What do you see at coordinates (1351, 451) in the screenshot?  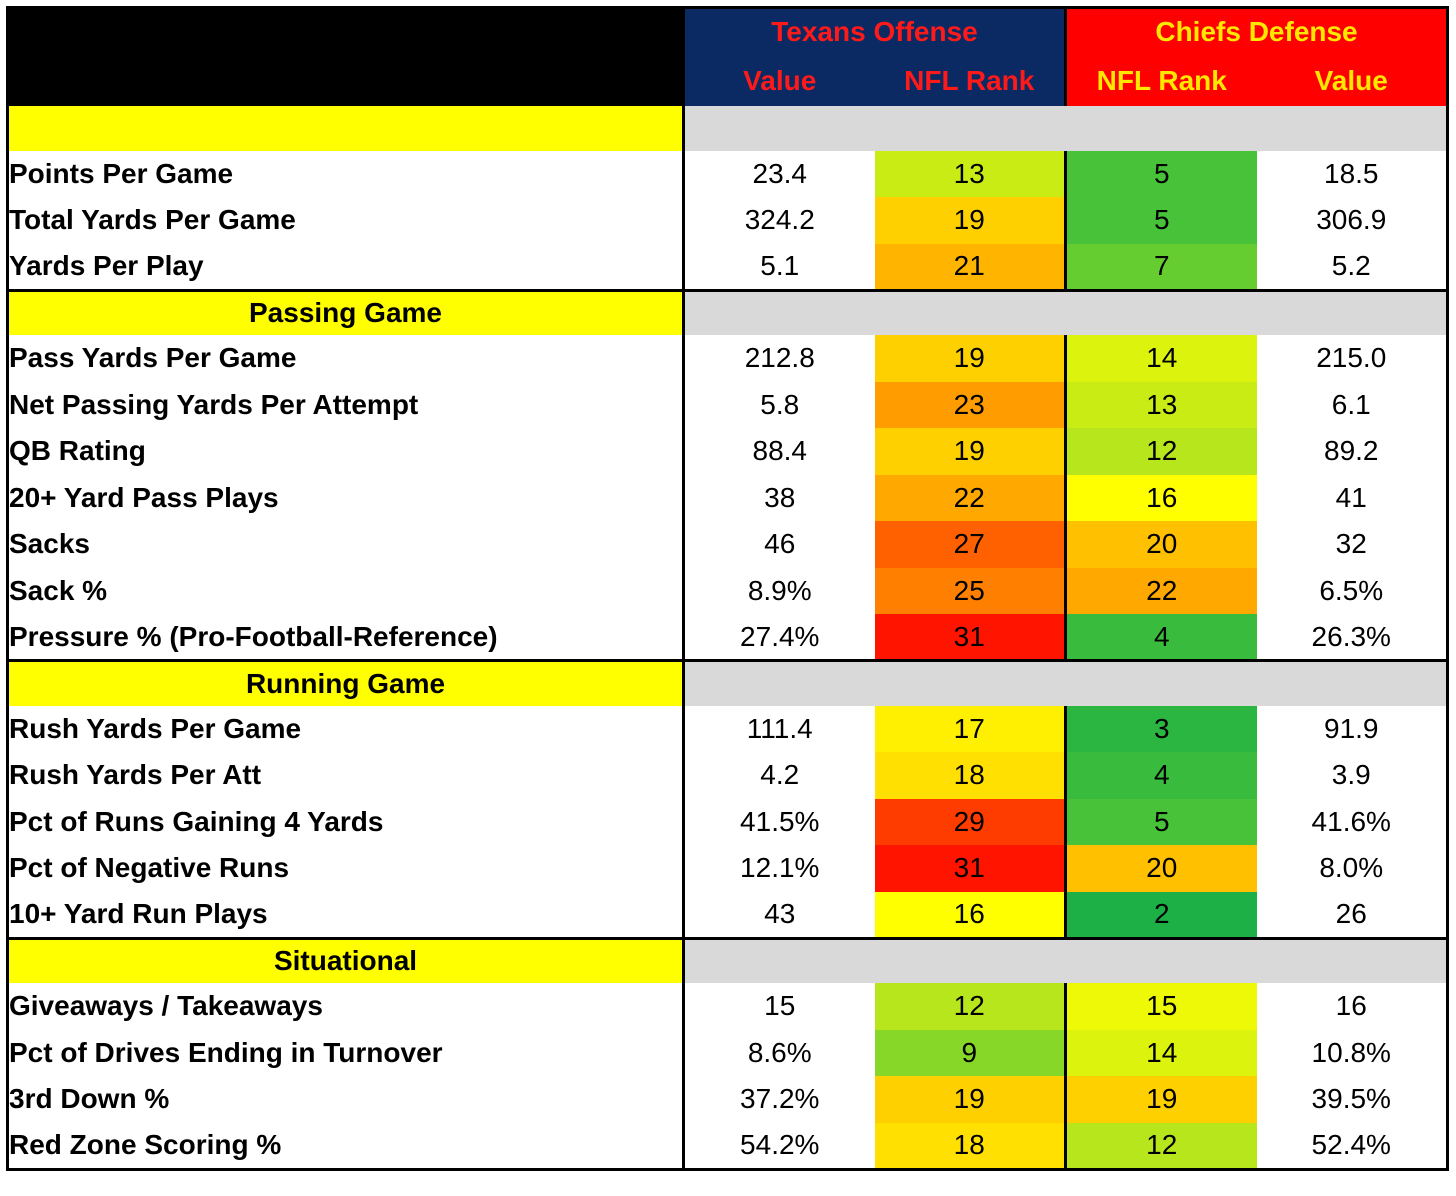 I see `def-value-cell: 89.2` at bounding box center [1351, 451].